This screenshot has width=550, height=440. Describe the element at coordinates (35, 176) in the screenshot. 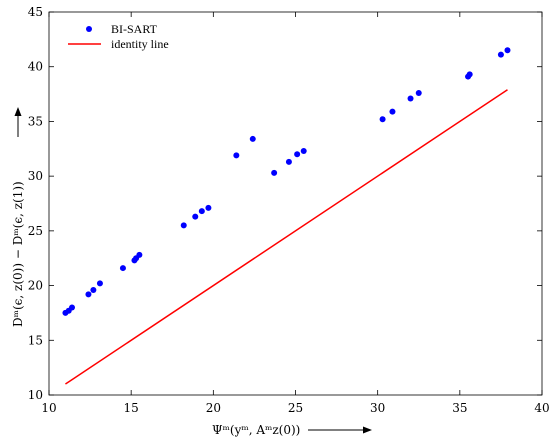

I see `y-tick-label: 30` at that location.